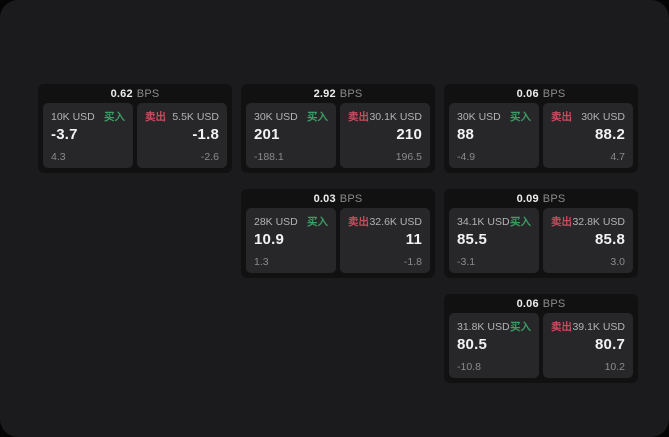 The width and height of the screenshot is (669, 437). What do you see at coordinates (610, 134) in the screenshot?
I see `sell-price: 88.2` at bounding box center [610, 134].